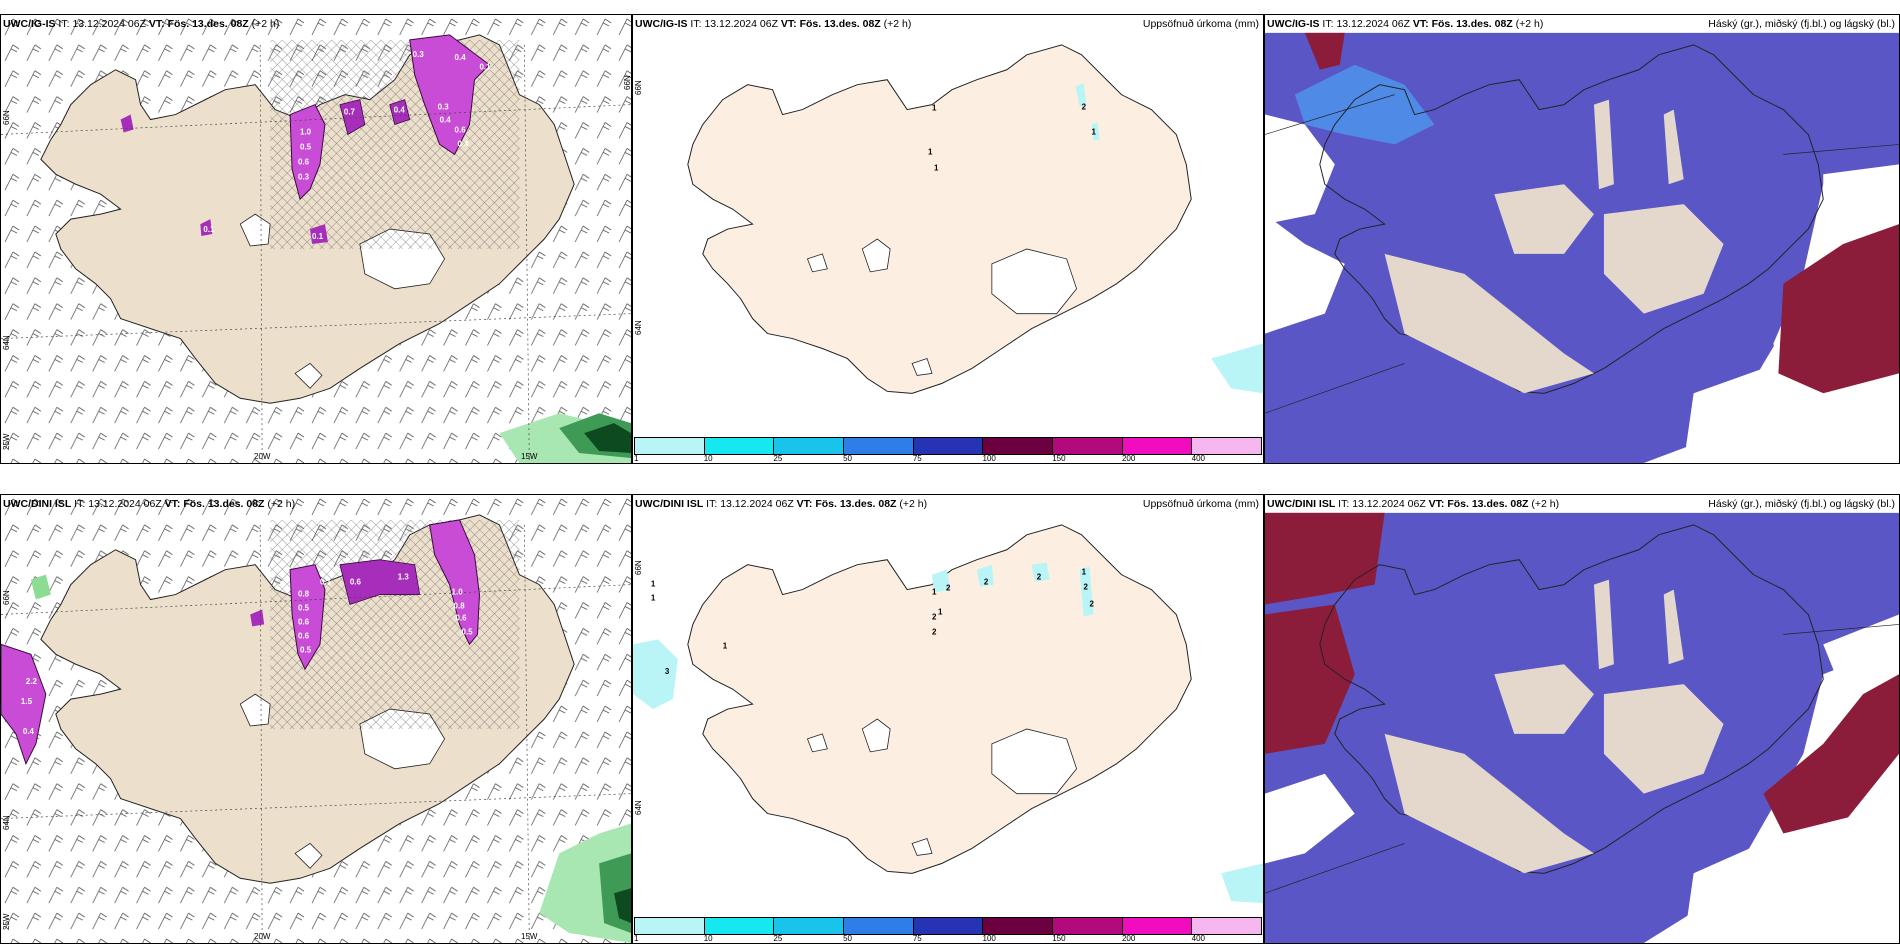 Image resolution: width=1900 pixels, height=950 pixels. Describe the element at coordinates (565, 438) in the screenshot. I see `green-precip` at that location.